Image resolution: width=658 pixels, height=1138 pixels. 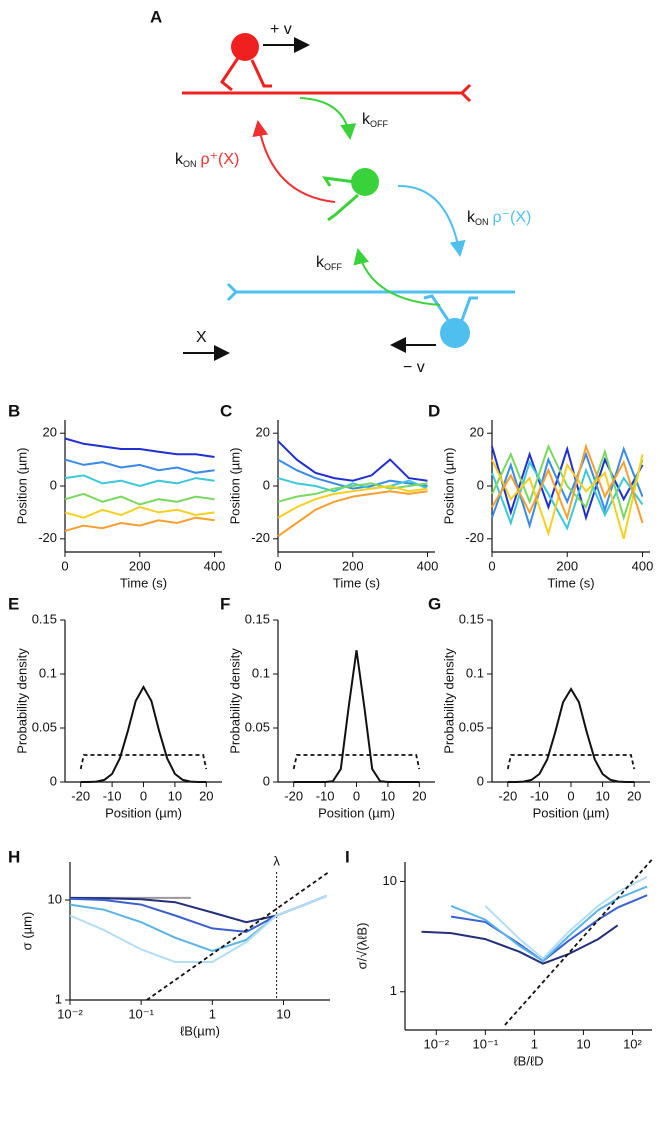 I want to click on y-axis-label: σ (µm), so click(x=26, y=931).